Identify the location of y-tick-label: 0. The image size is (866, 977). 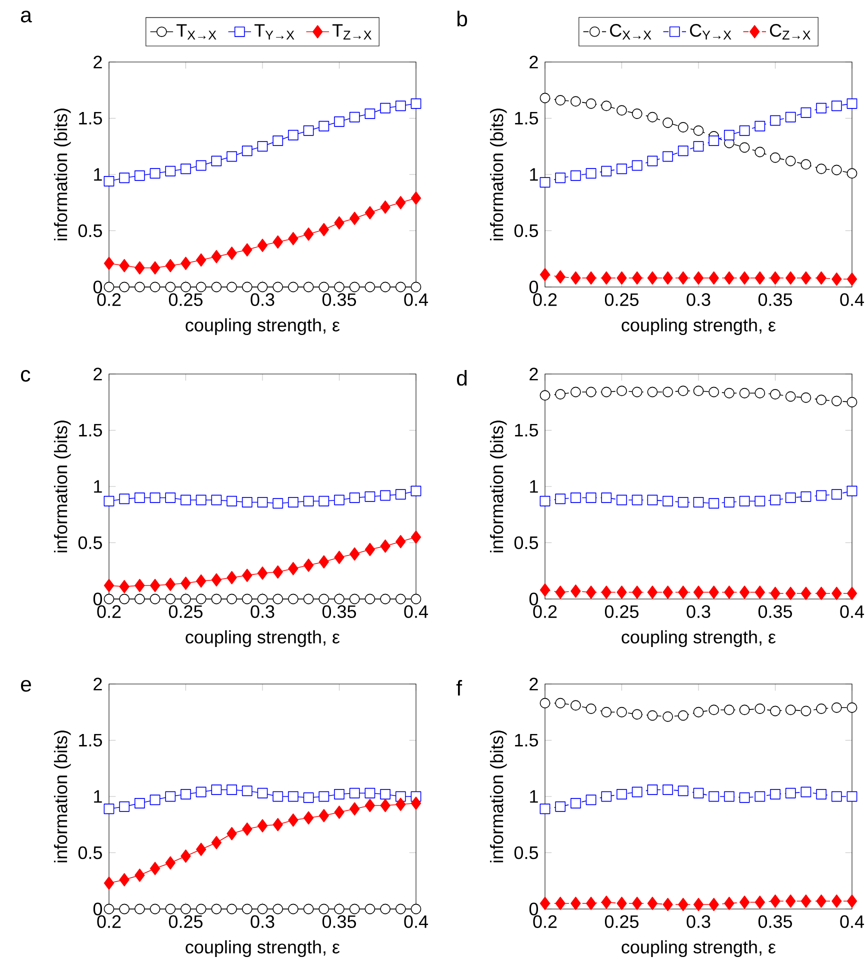
(533, 599).